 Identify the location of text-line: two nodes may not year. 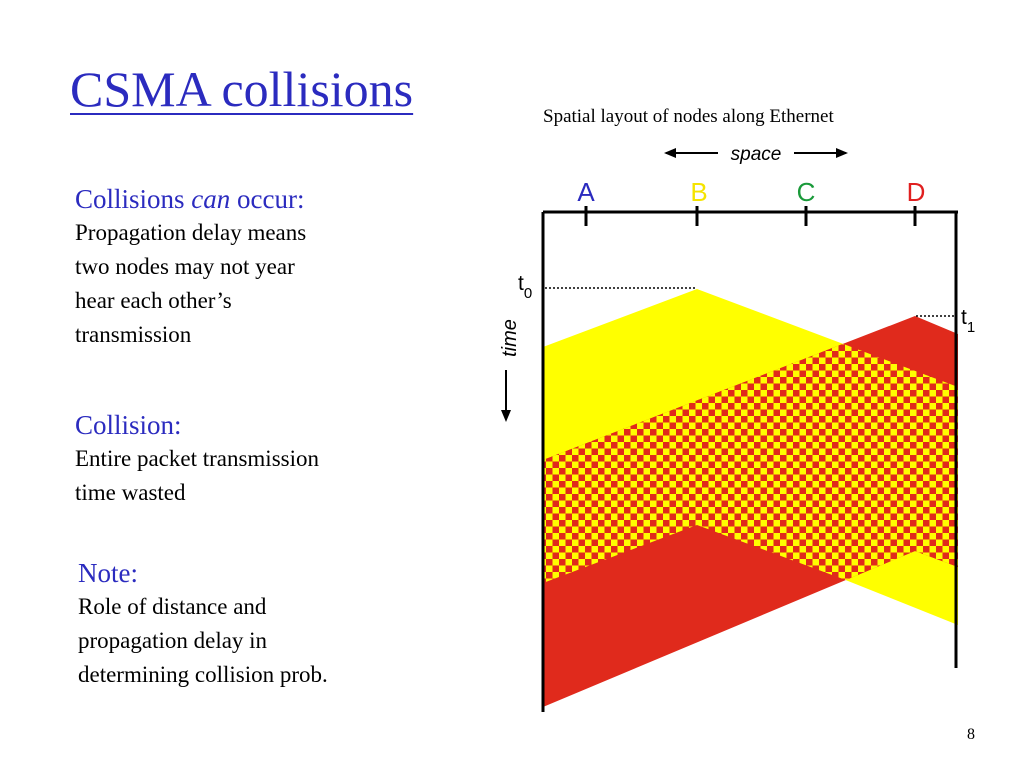
(185, 266).